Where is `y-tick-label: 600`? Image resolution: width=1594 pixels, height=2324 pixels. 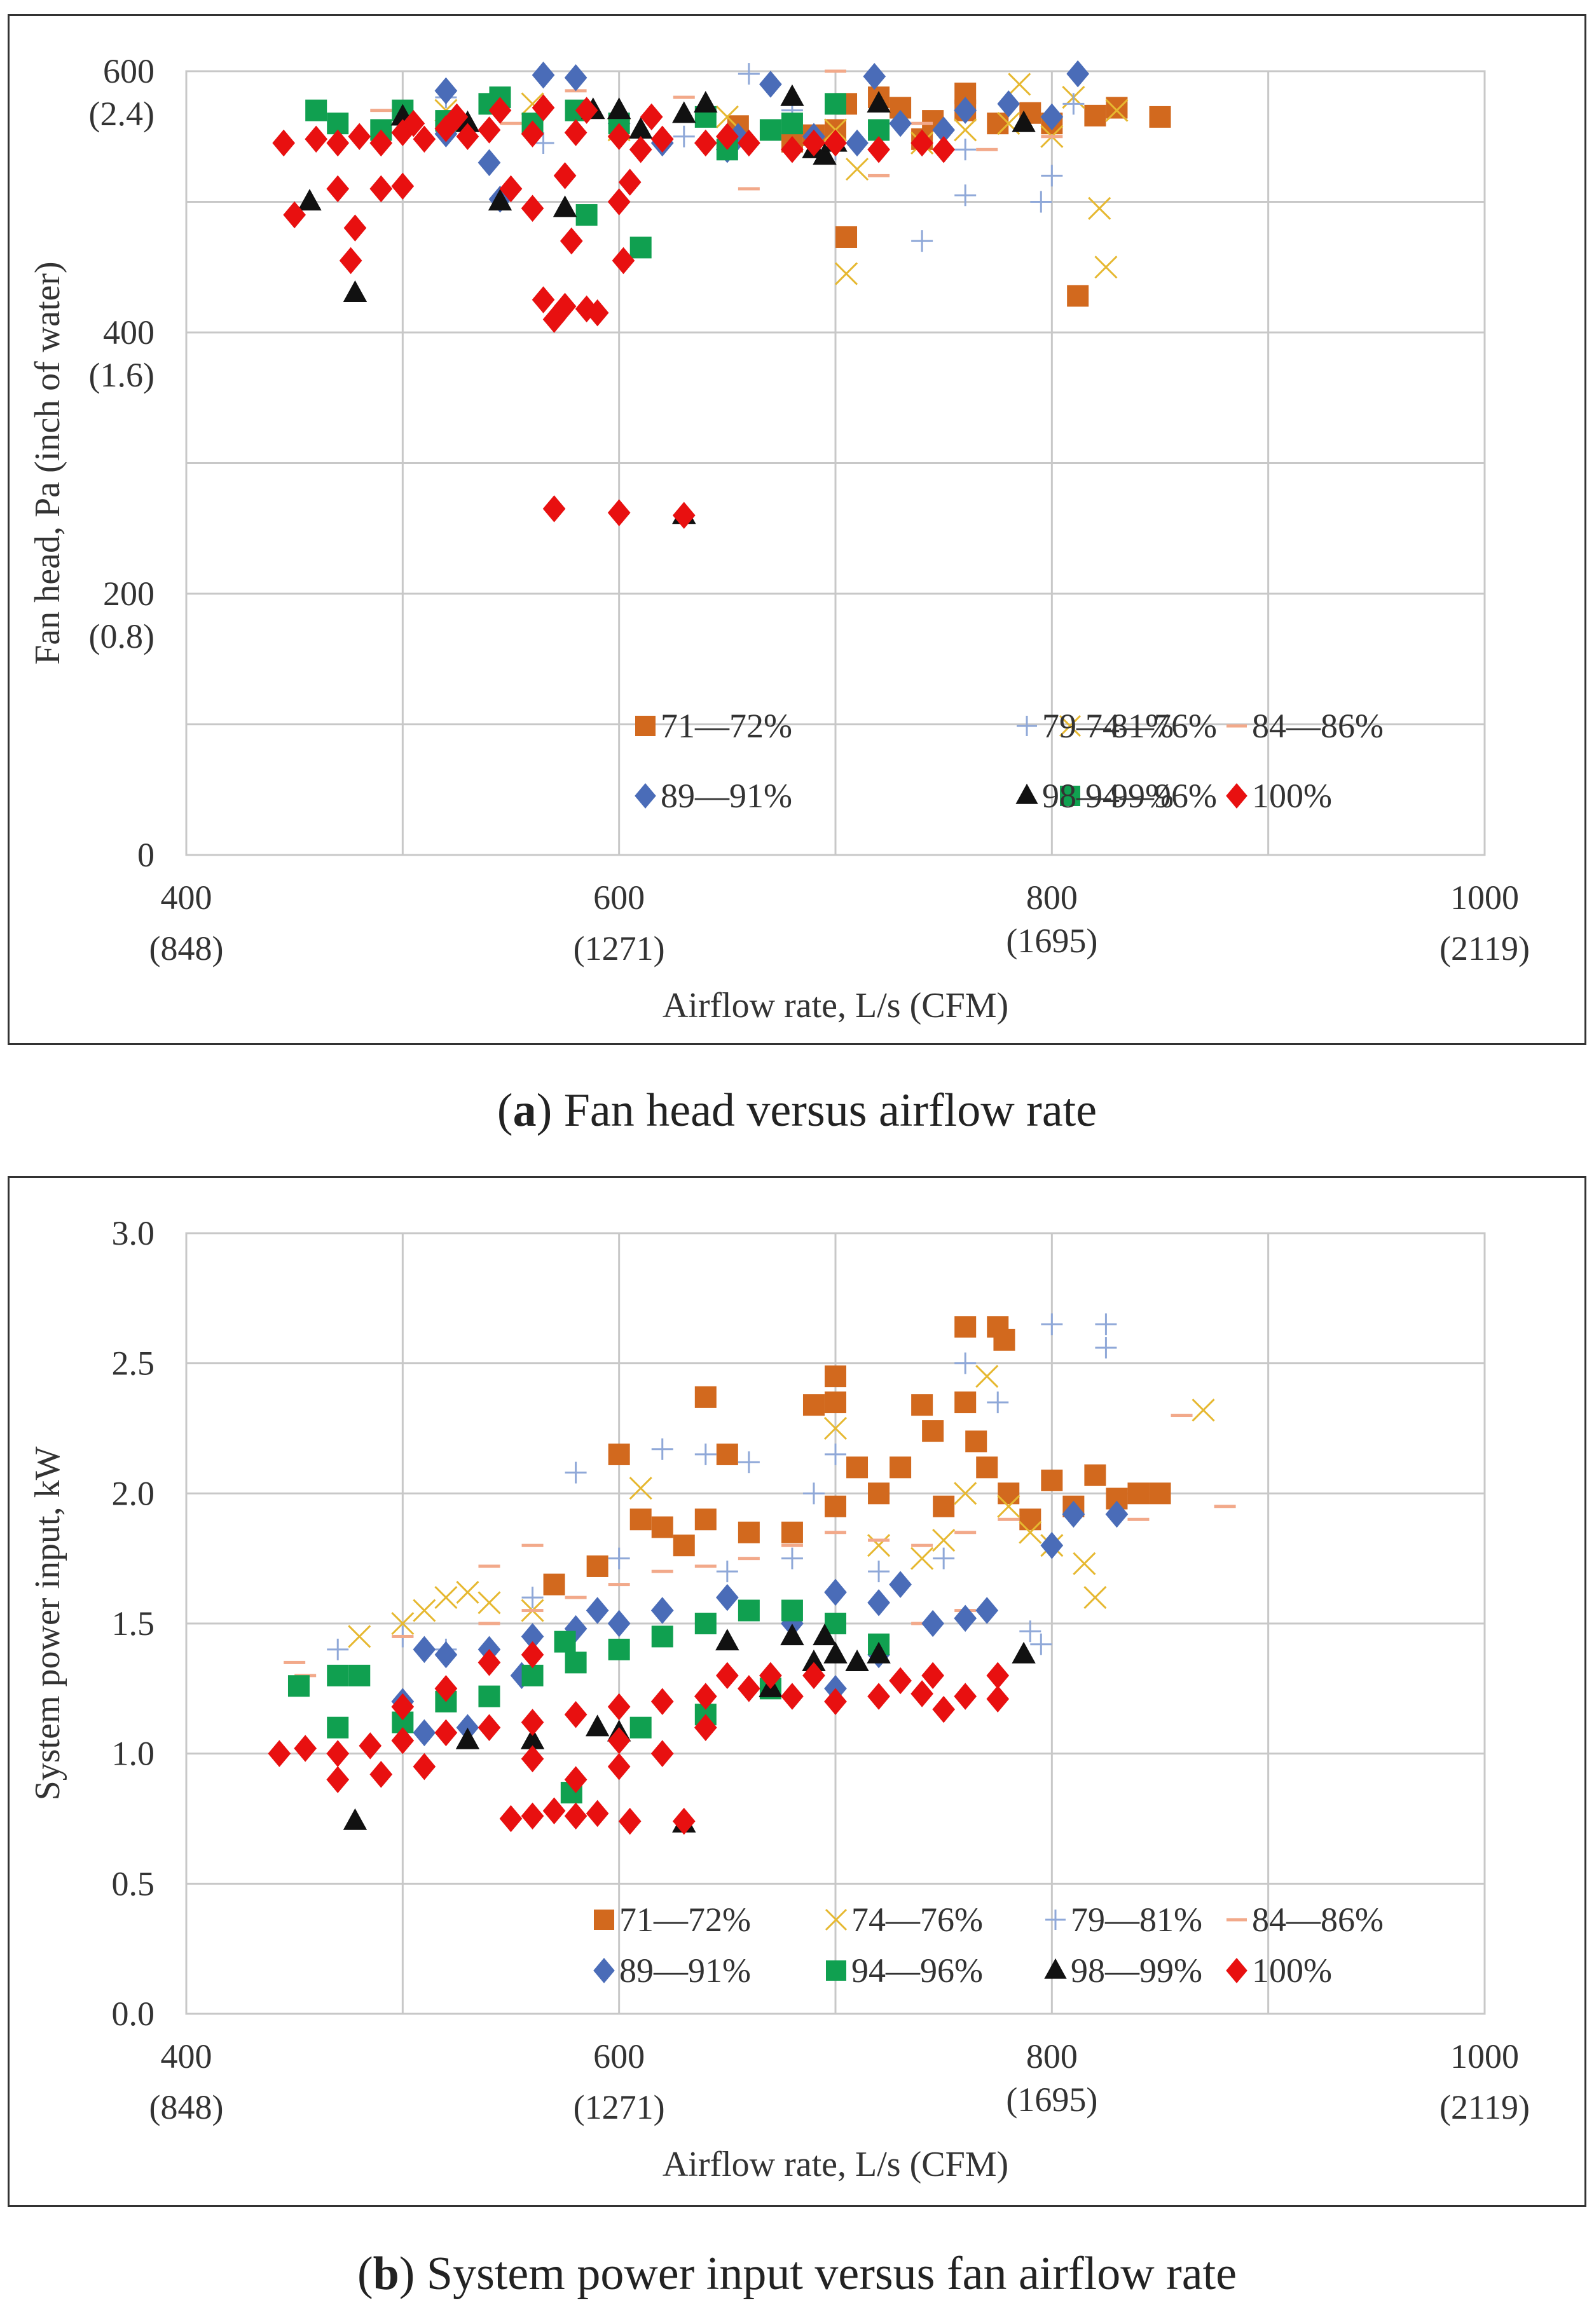 y-tick-label: 600 is located at coordinates (129, 71).